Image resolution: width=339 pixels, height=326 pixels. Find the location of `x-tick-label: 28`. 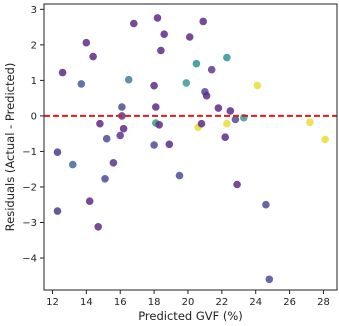

x-tick-label: 28 is located at coordinates (323, 302).